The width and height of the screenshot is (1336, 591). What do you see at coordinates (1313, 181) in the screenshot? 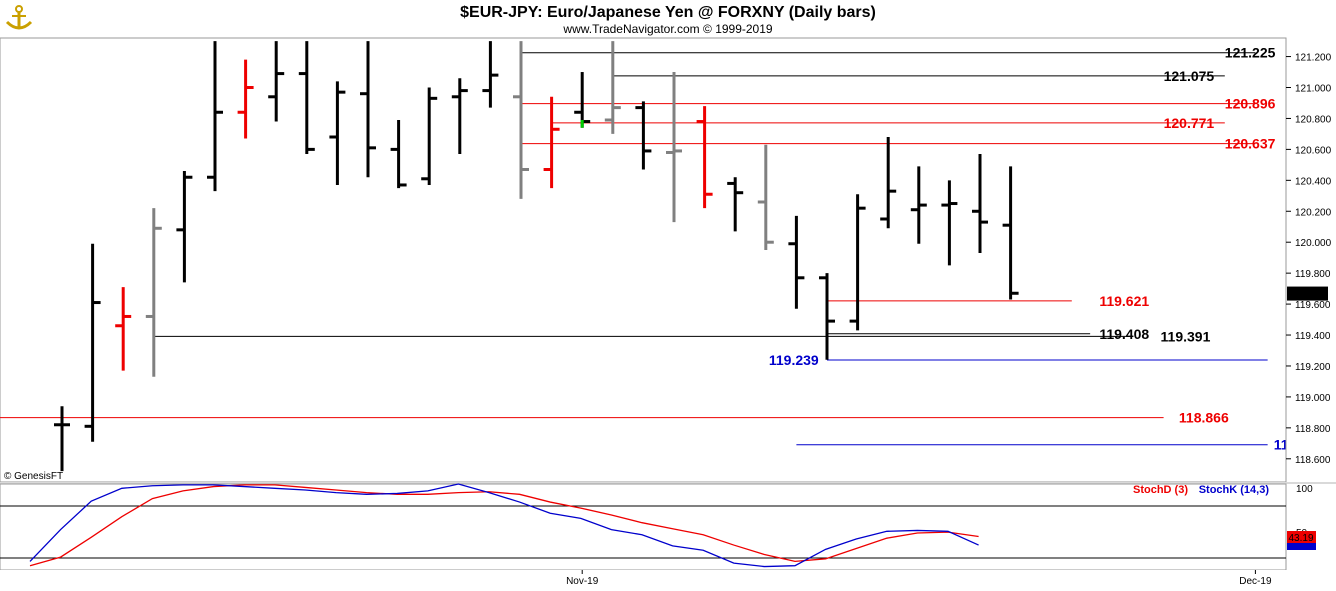
I see `price-tick-label: 120.400` at bounding box center [1313, 181].